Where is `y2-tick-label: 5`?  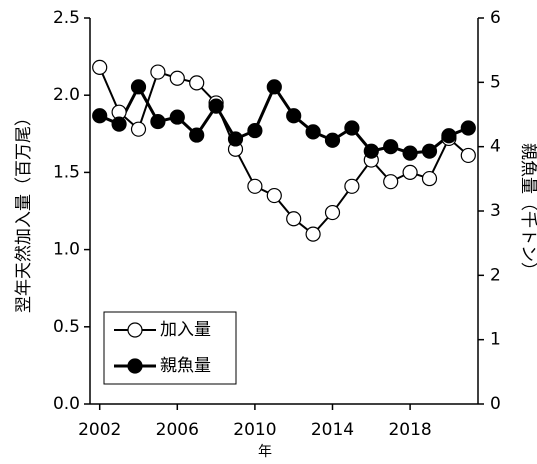
y2-tick-label: 5 is located at coordinates (495, 82).